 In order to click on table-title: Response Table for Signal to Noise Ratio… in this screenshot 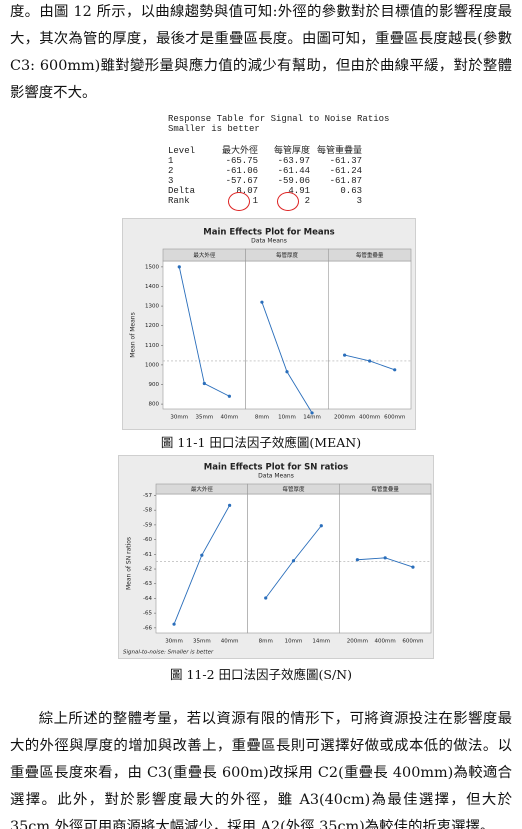, I will do `click(279, 119)`.